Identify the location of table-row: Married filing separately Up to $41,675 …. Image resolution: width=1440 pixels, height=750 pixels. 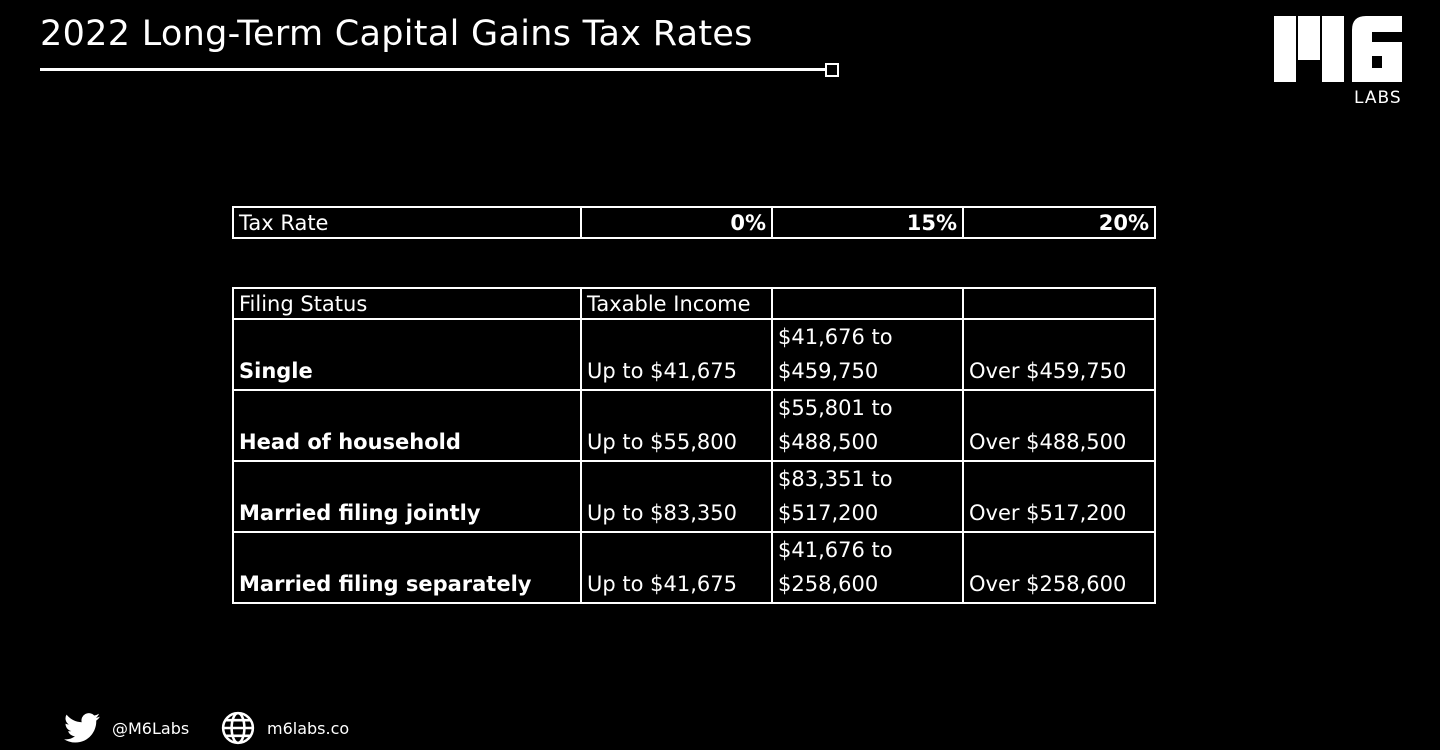
(694, 567).